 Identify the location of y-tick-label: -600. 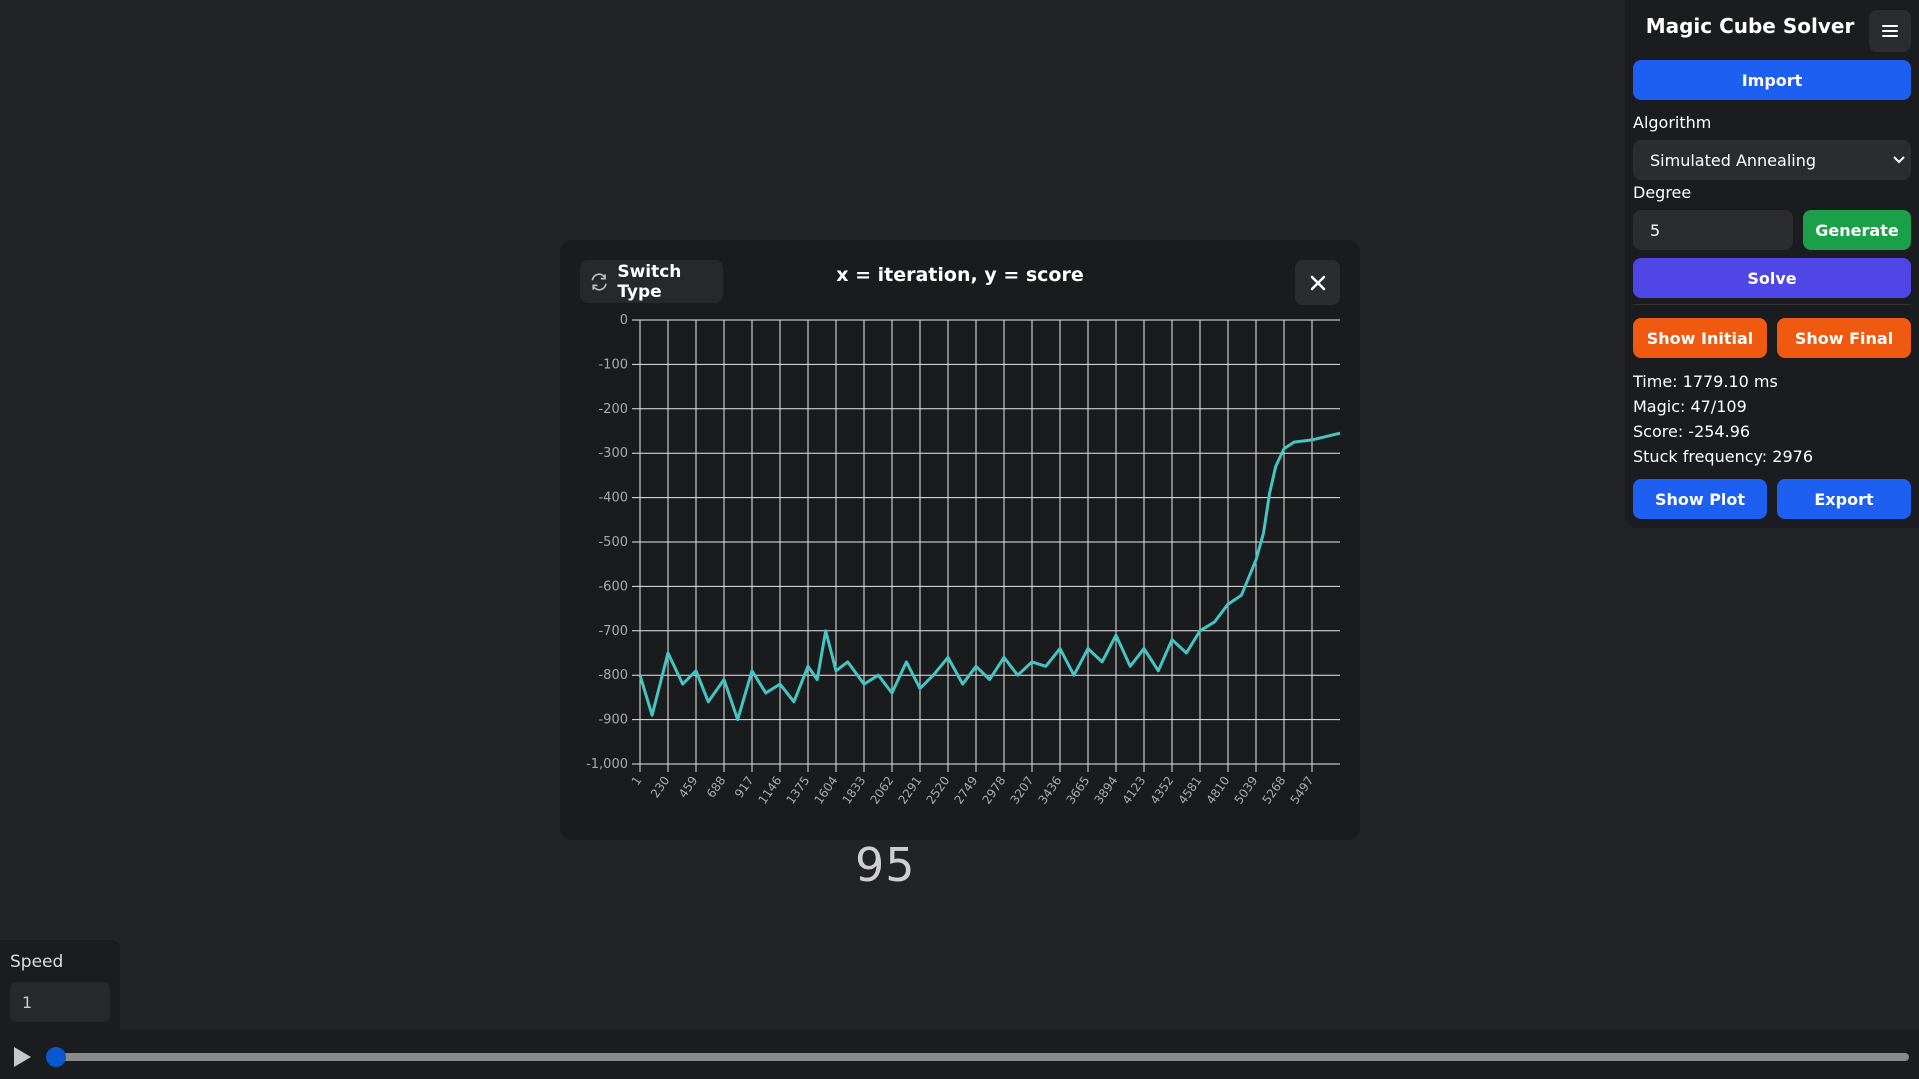
(613, 586).